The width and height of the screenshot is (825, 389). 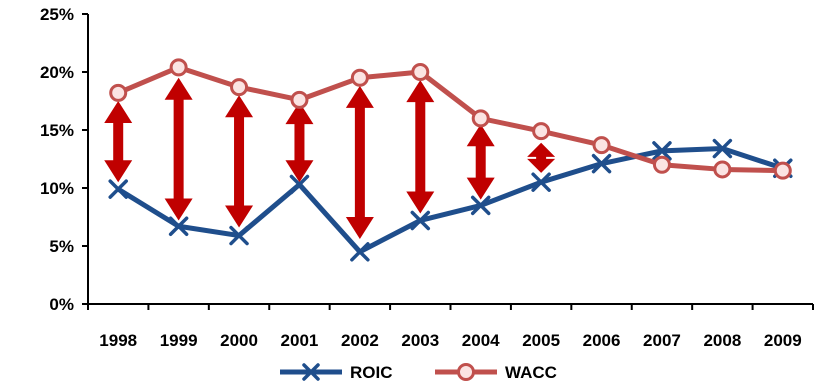 I want to click on y-tick-label: 15%, so click(x=57, y=130).